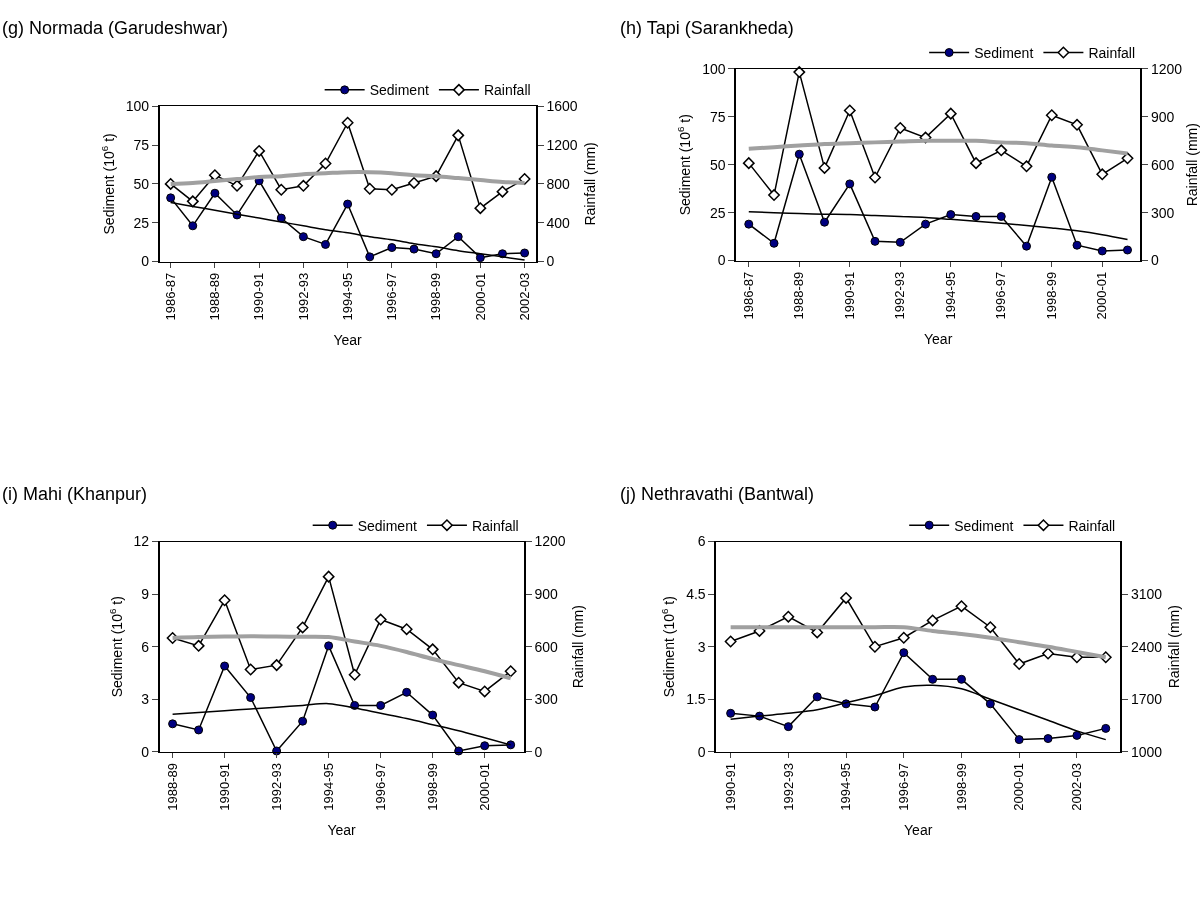 The height and width of the screenshot is (922, 1200). Describe the element at coordinates (707, 28) in the screenshot. I see `chart-title: (h) Tapi (Sarankheda)` at that location.